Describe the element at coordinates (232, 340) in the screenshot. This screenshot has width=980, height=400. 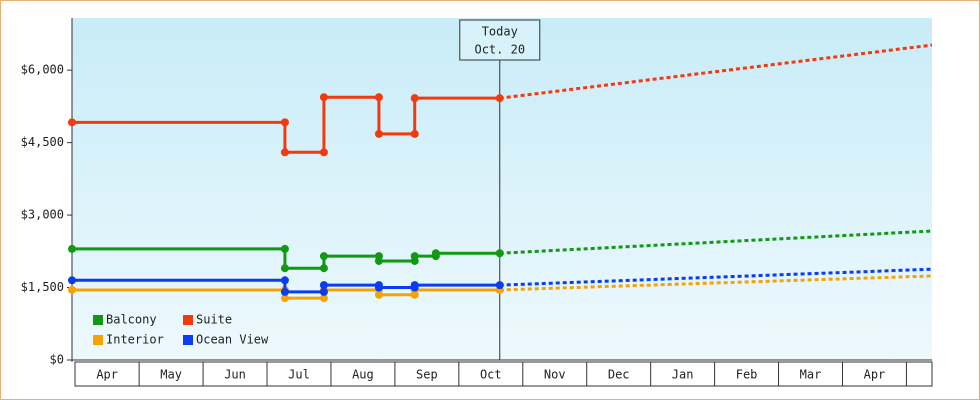
I see `legend-label: Ocean View` at that location.